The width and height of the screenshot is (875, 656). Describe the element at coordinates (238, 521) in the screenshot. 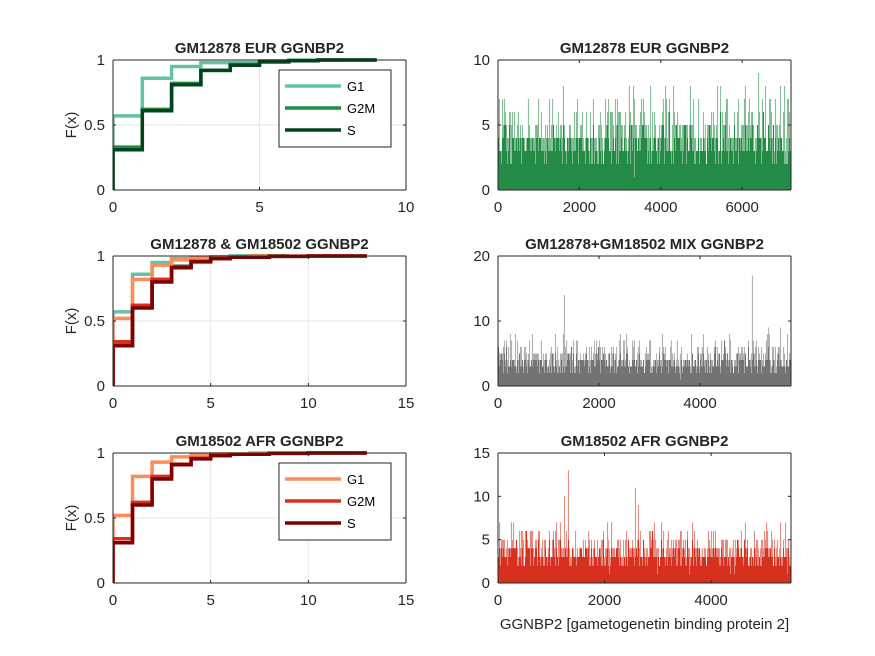

I see `panel-5: 0 5 10 15 0 0.5 1 GM18502 AFR GGNBP2 F(x) G1 G2M S` at that location.